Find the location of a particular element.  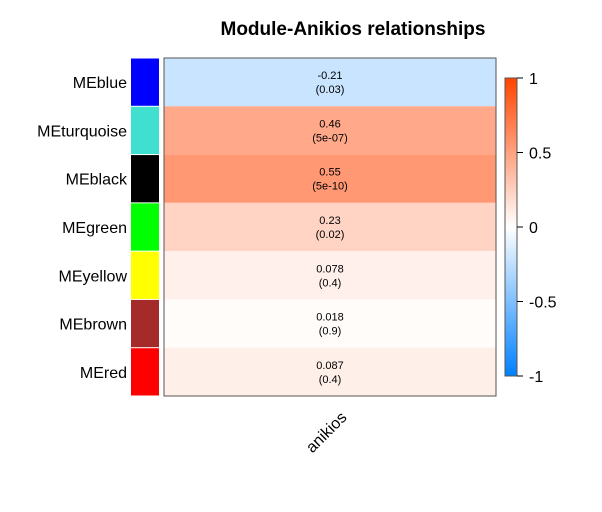

module-color-swatches is located at coordinates (145, 227).